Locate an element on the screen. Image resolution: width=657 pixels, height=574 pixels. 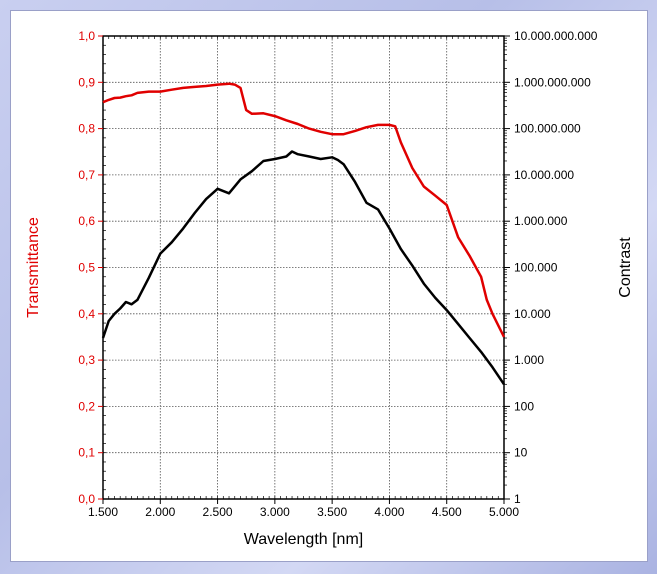
left-tick-label: 0,4 is located at coordinates (86, 314).